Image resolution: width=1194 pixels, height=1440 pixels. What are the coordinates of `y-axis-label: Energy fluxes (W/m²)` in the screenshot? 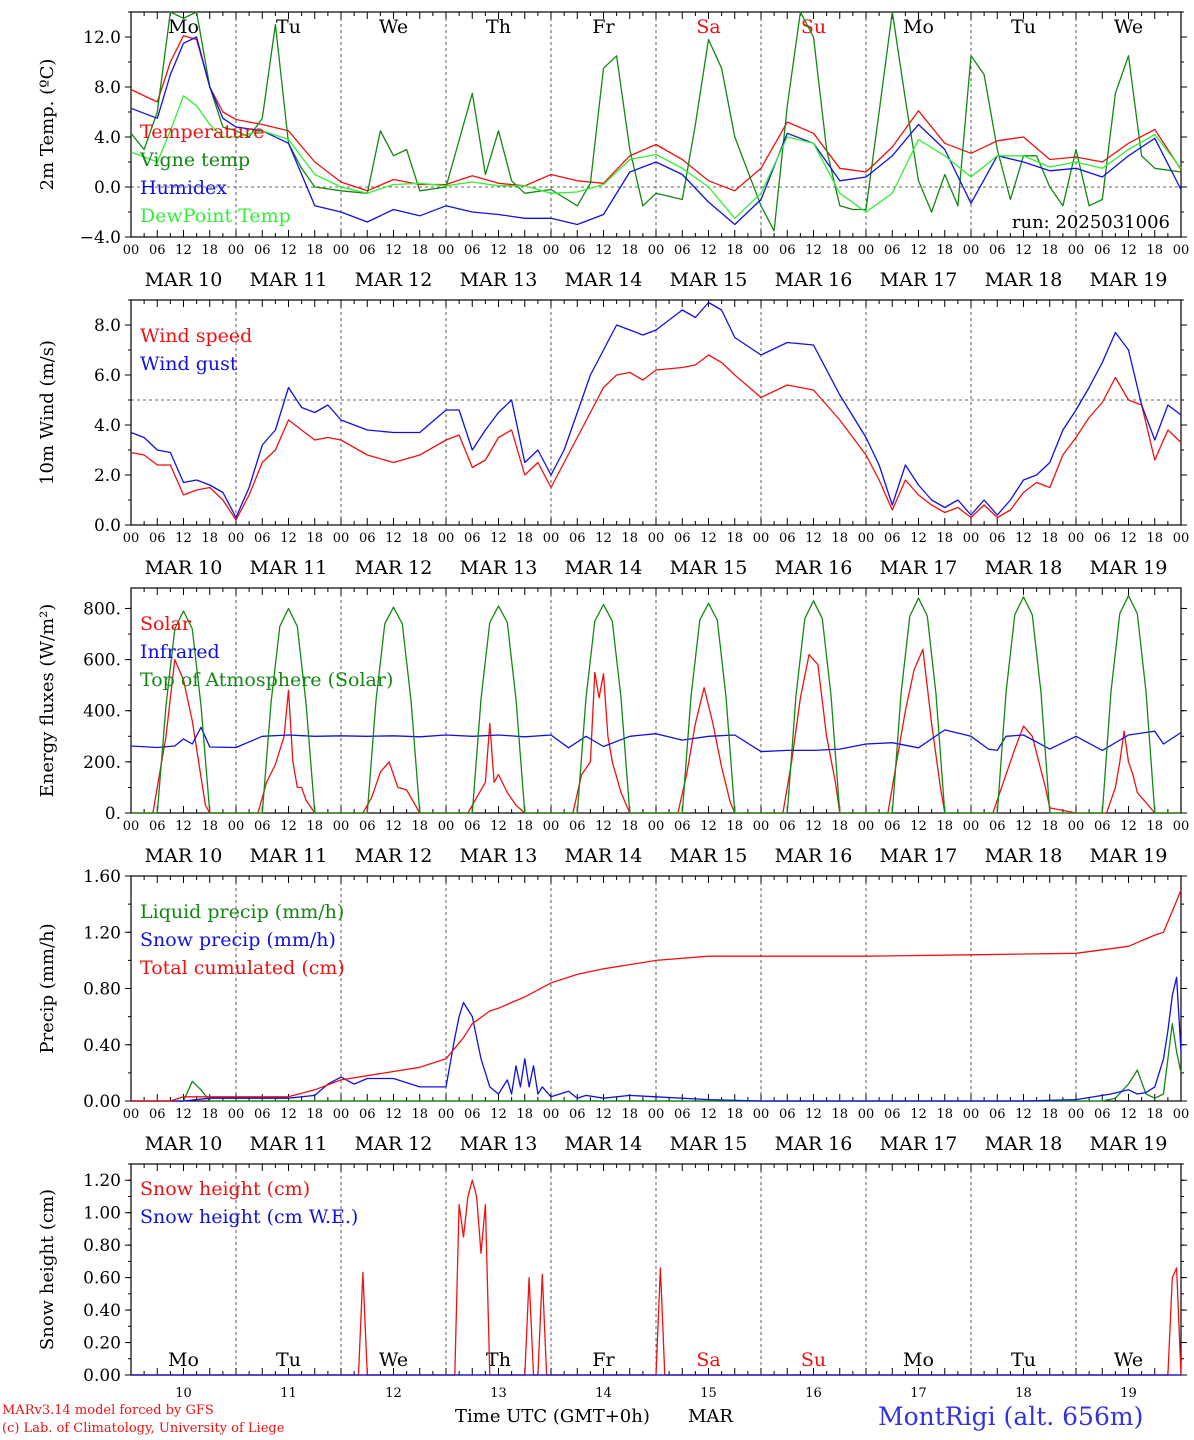 It's located at (47, 701).